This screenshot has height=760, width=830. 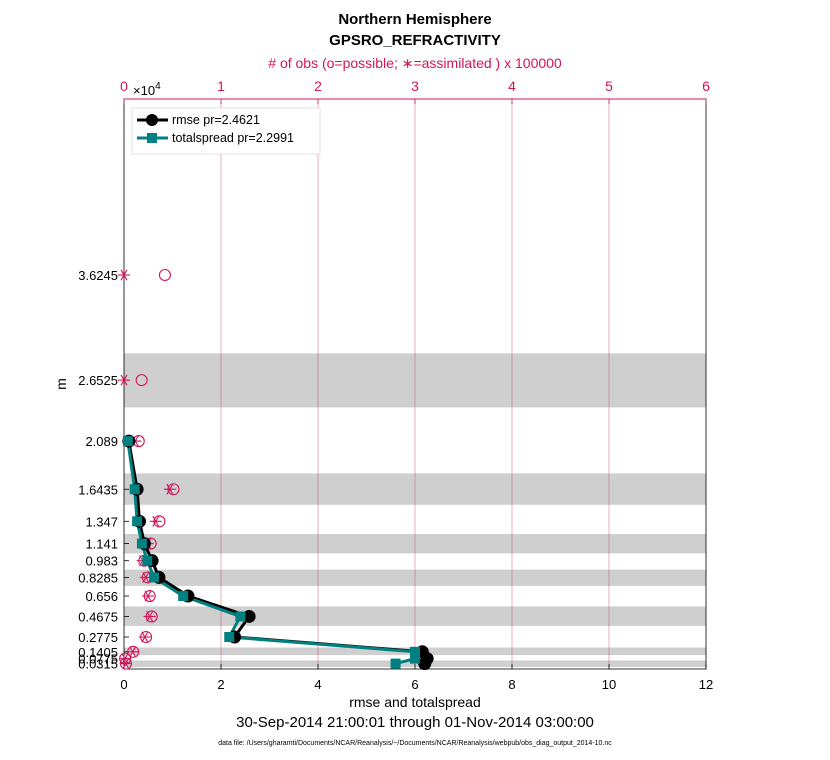 I want to click on top-axis-exponent: ×10⁴, so click(x=147, y=89).